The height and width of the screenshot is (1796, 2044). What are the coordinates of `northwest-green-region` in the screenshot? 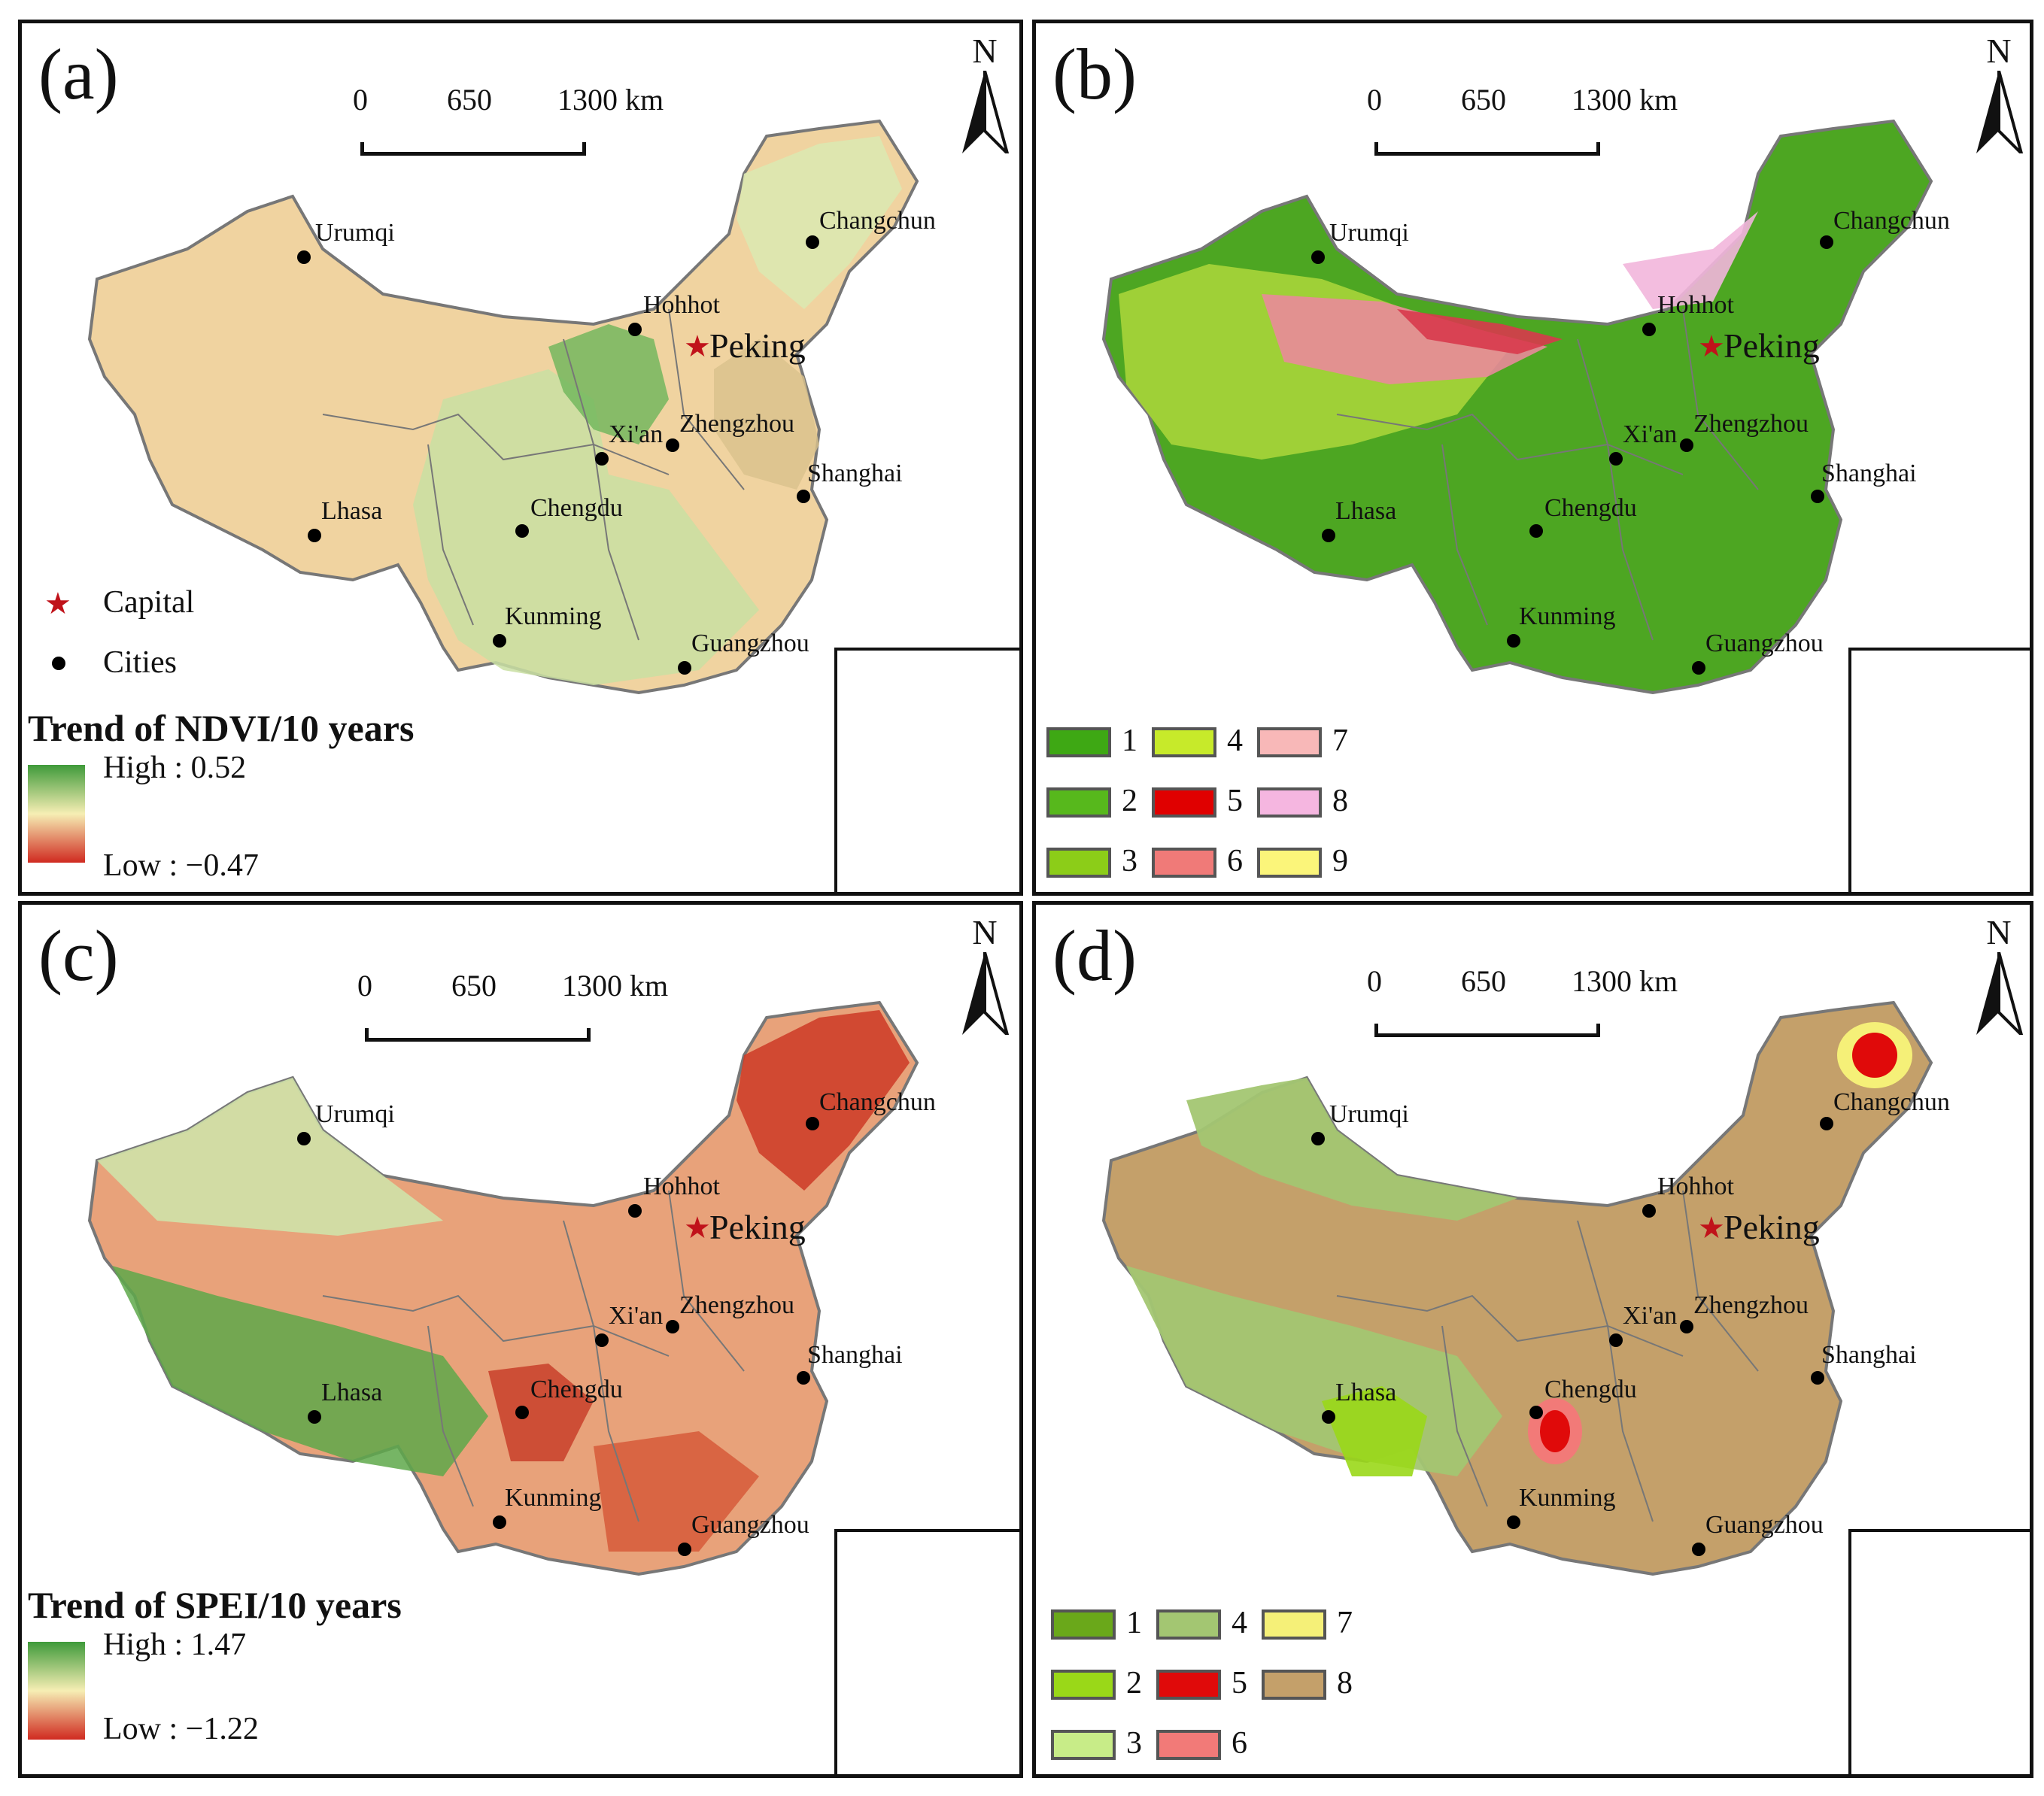 It's located at (270, 1157).